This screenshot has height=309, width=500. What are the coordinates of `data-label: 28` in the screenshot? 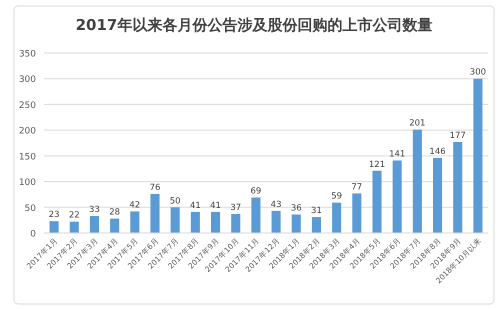 It's located at (114, 213).